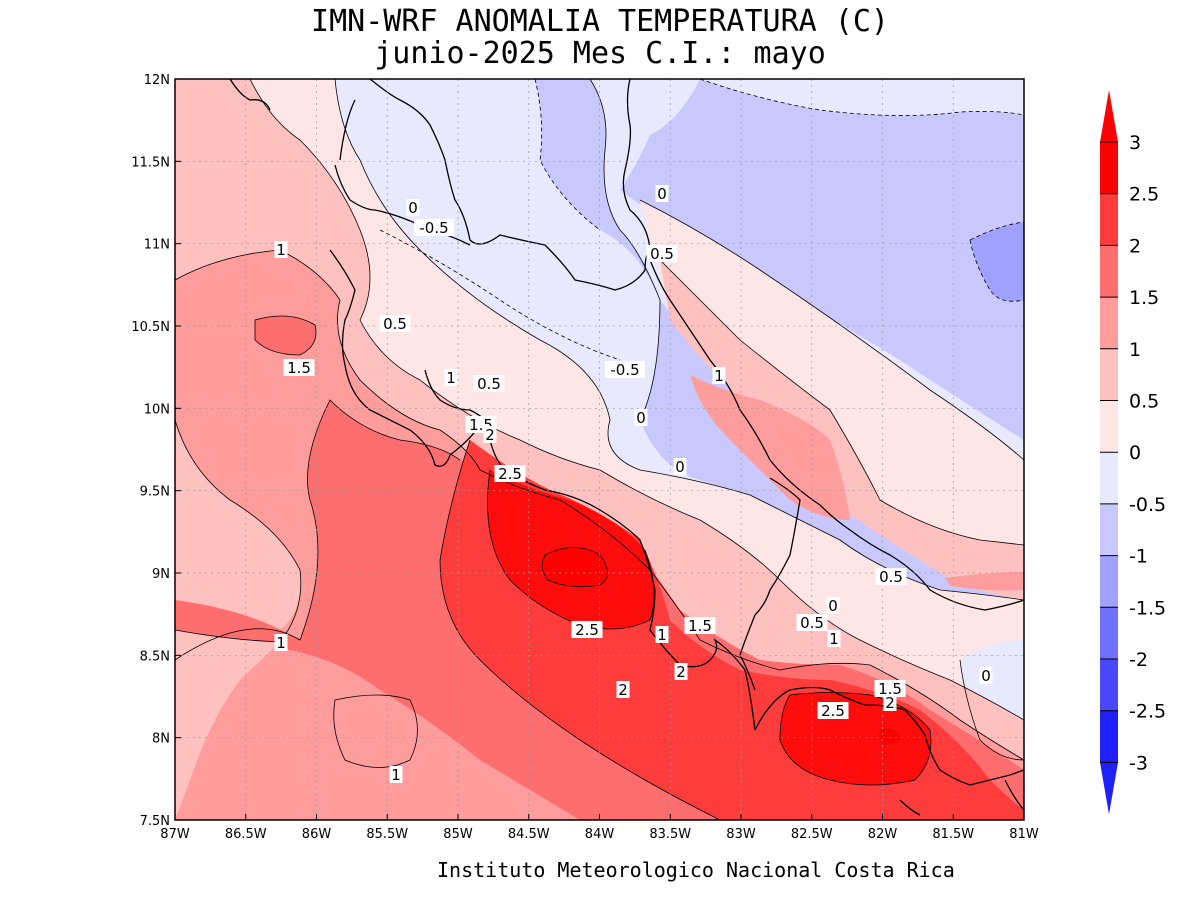  I want to click on y-tick-label: 11.5N, so click(150, 162).